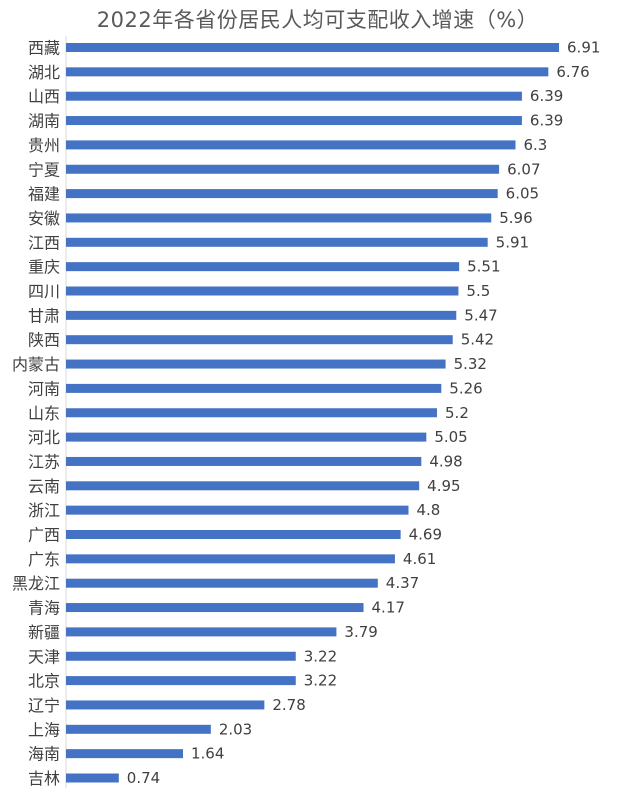 The width and height of the screenshot is (635, 795). I want to click on category-label: 浙江, so click(44, 510).